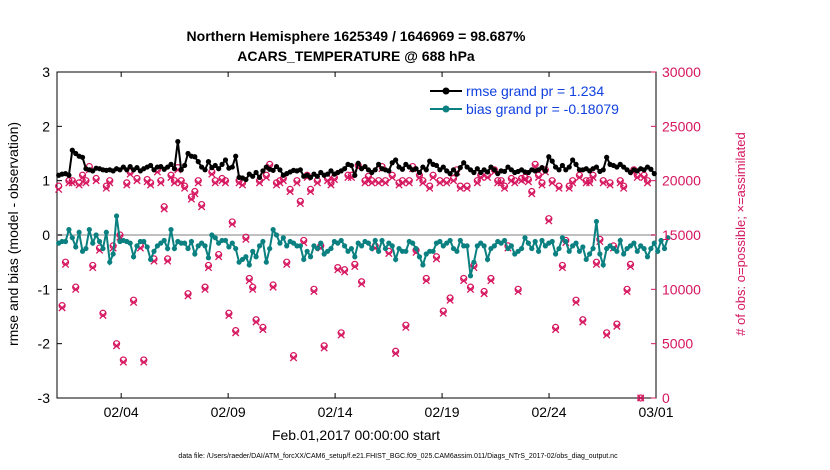 The height and width of the screenshot is (470, 830). Describe the element at coordinates (681, 72) in the screenshot. I see `y-right-tick-label: 30000` at that location.